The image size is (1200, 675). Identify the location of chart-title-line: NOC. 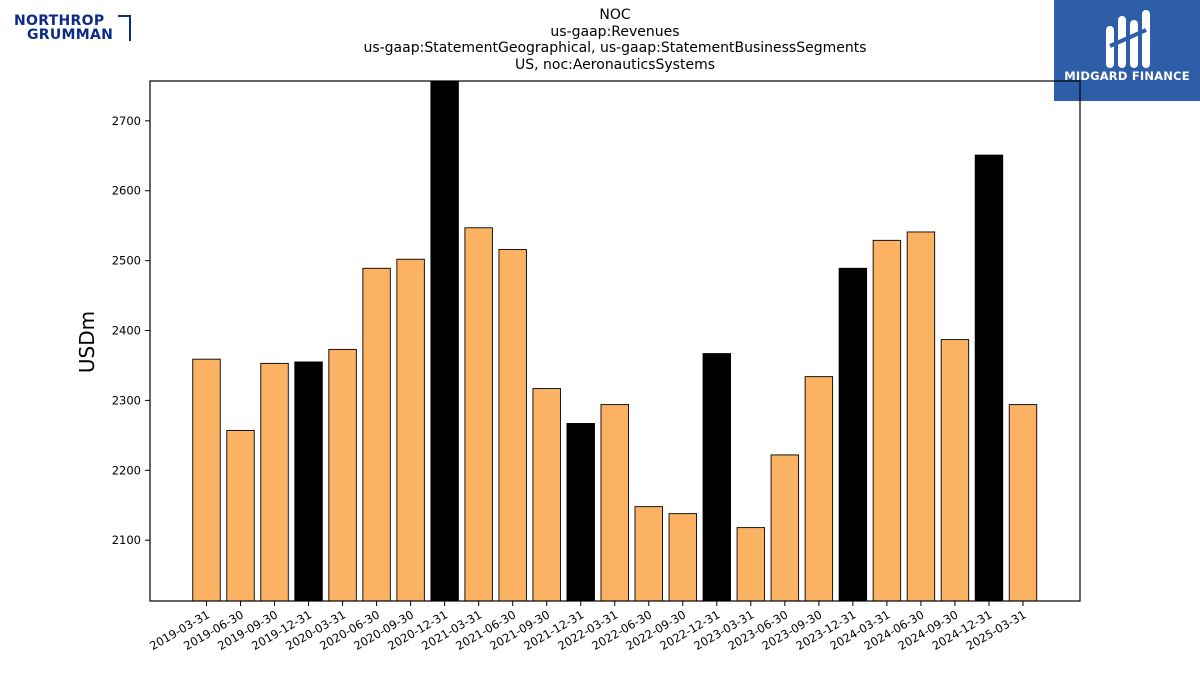
(615, 15).